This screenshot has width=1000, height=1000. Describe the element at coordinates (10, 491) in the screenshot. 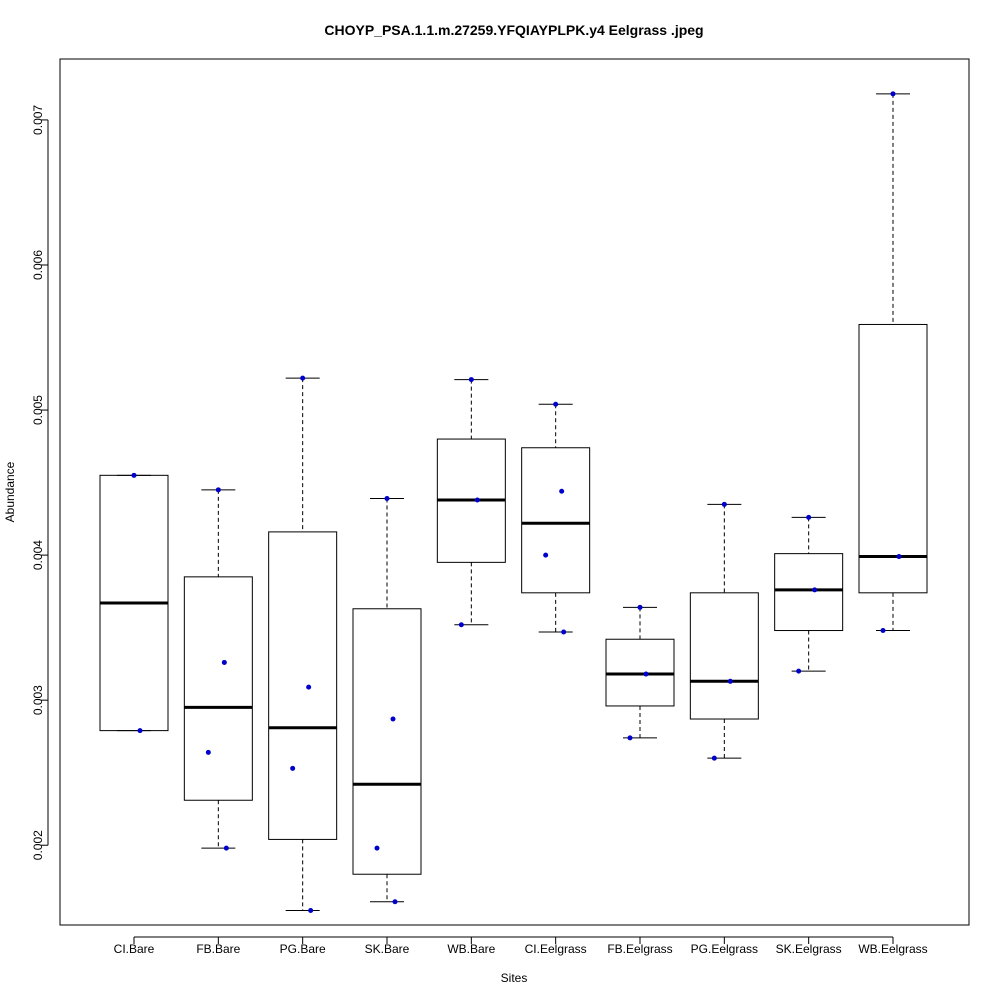

I see `y-axis-label: Abundance` at that location.